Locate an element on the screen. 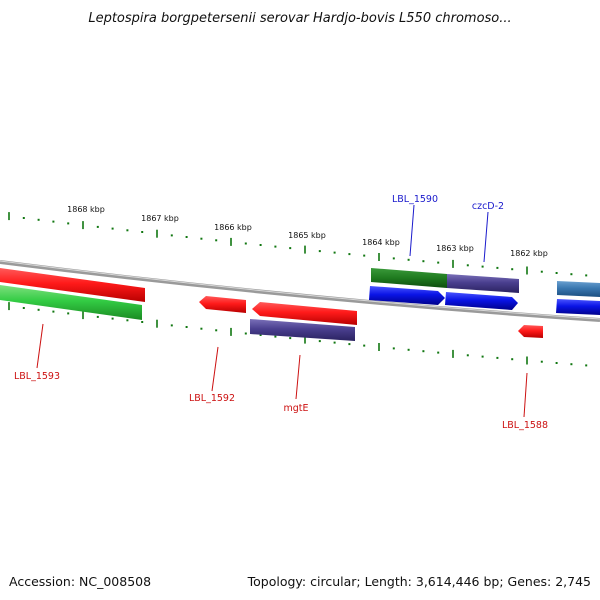 The height and width of the screenshot is (600, 600). leader-lbl1592 is located at coordinates (215, 369).